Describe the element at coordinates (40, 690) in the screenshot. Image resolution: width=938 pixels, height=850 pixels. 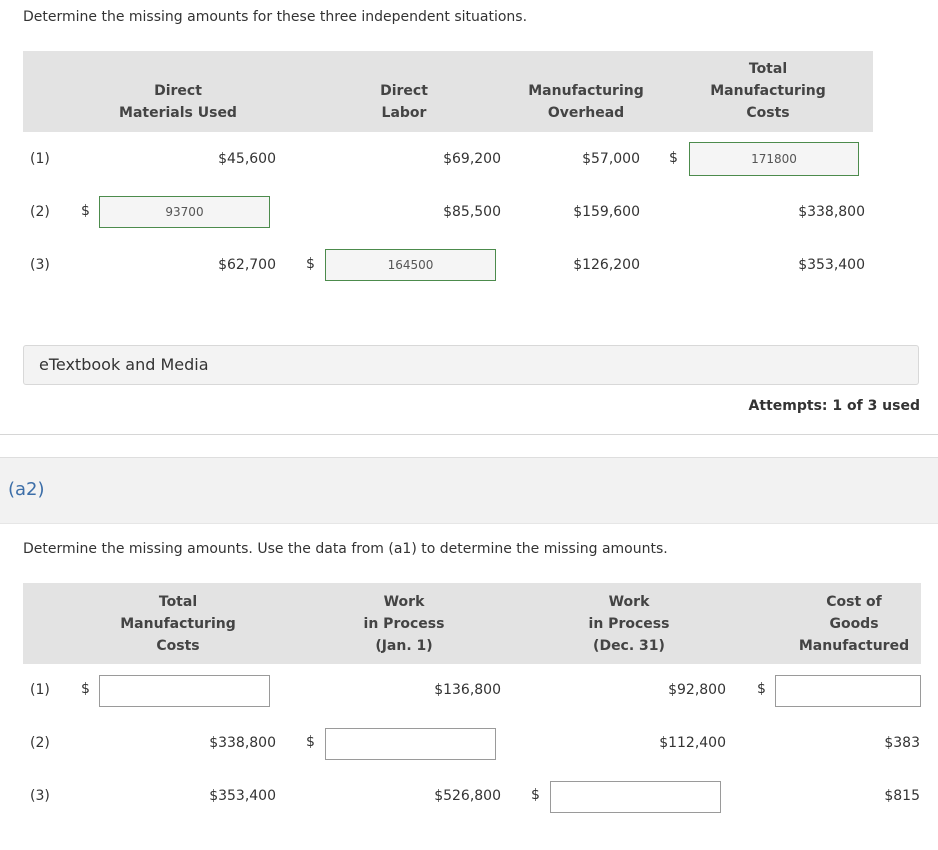
I see `a2-row-1-label: (1)` at that location.